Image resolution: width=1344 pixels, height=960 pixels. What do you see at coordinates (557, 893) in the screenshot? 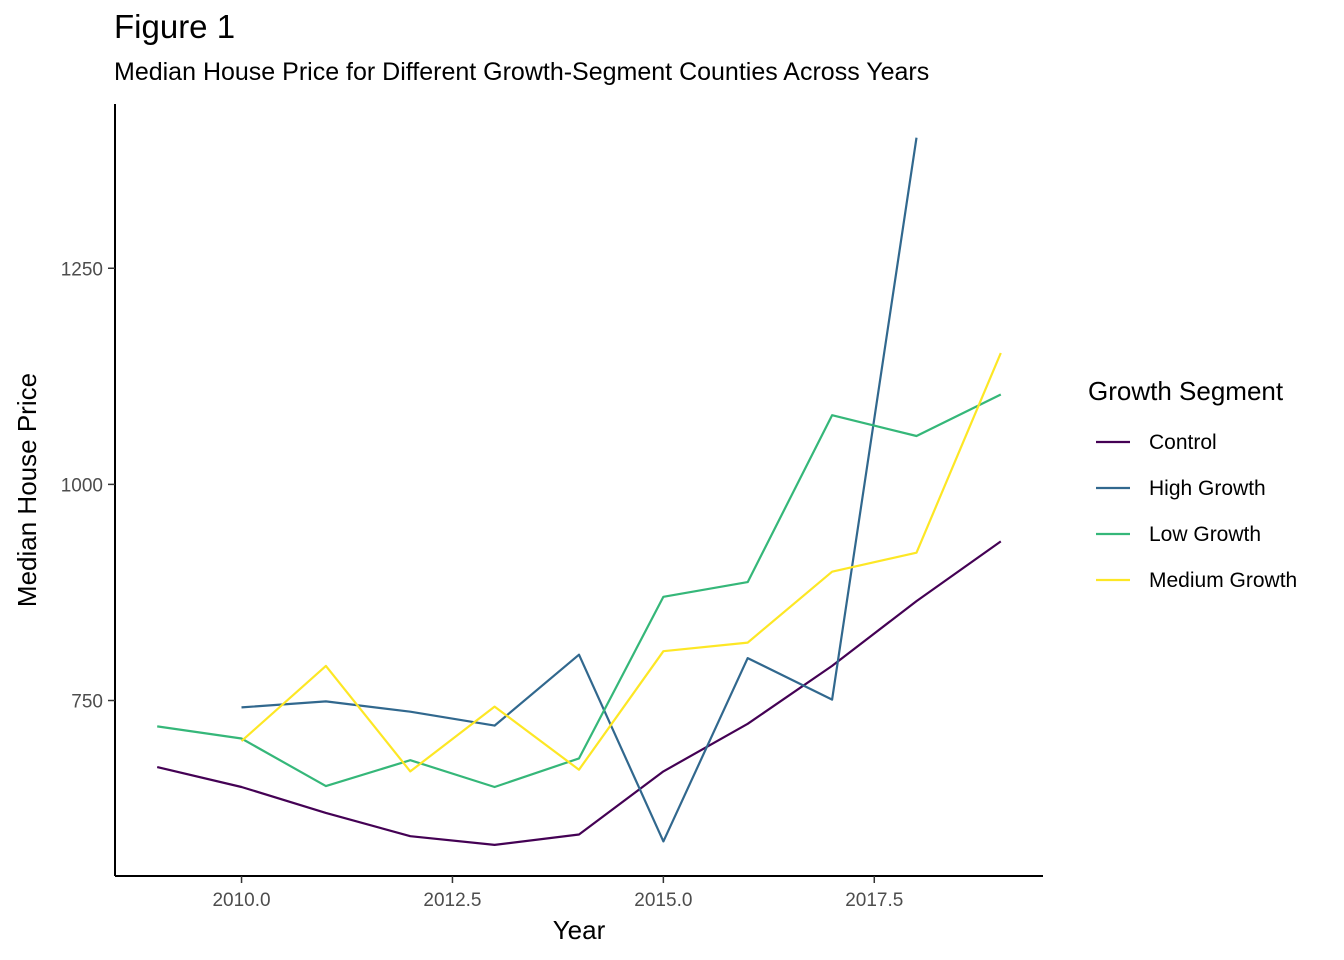
I see `x-axis-ticks: 2010.0 2012.5 2015.0 2017.5` at bounding box center [557, 893].